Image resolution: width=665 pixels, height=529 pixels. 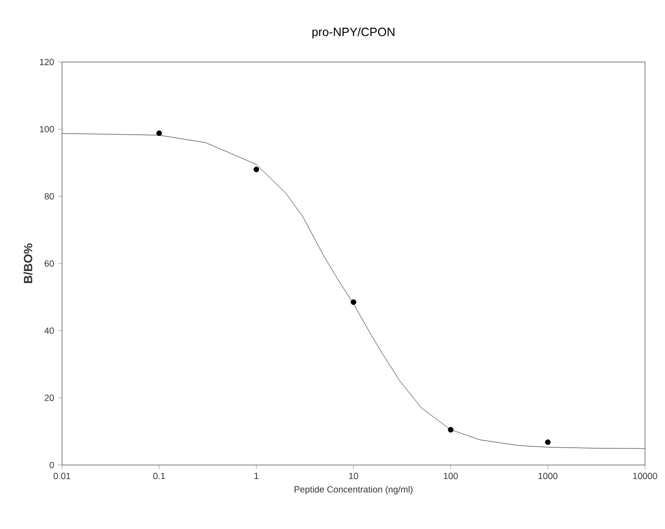 I want to click on y-axis-title: B/BO%, so click(x=28, y=263).